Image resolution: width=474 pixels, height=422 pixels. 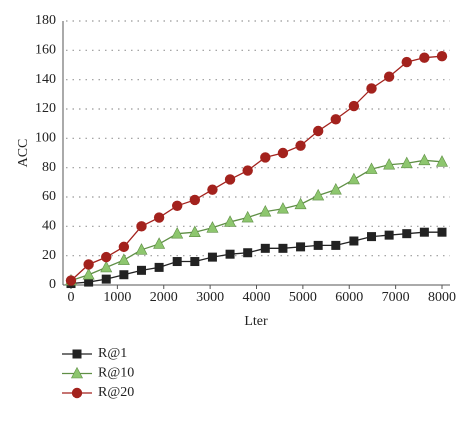 I want to click on y-tick-label: 20, so click(x=49, y=255).